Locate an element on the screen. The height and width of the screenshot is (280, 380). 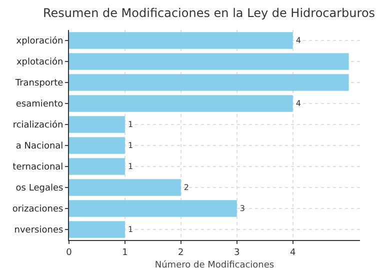
x-tick-label: 3 is located at coordinates (237, 253).